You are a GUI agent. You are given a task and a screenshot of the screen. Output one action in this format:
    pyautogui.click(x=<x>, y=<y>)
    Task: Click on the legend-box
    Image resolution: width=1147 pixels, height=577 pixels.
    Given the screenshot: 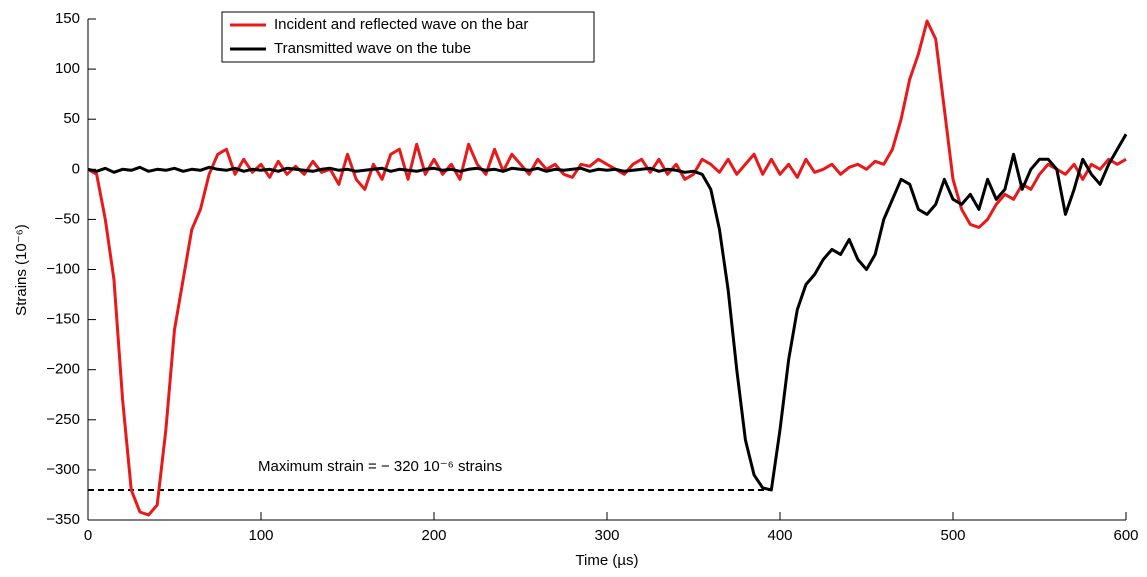 What is the action you would take?
    pyautogui.click(x=408, y=37)
    